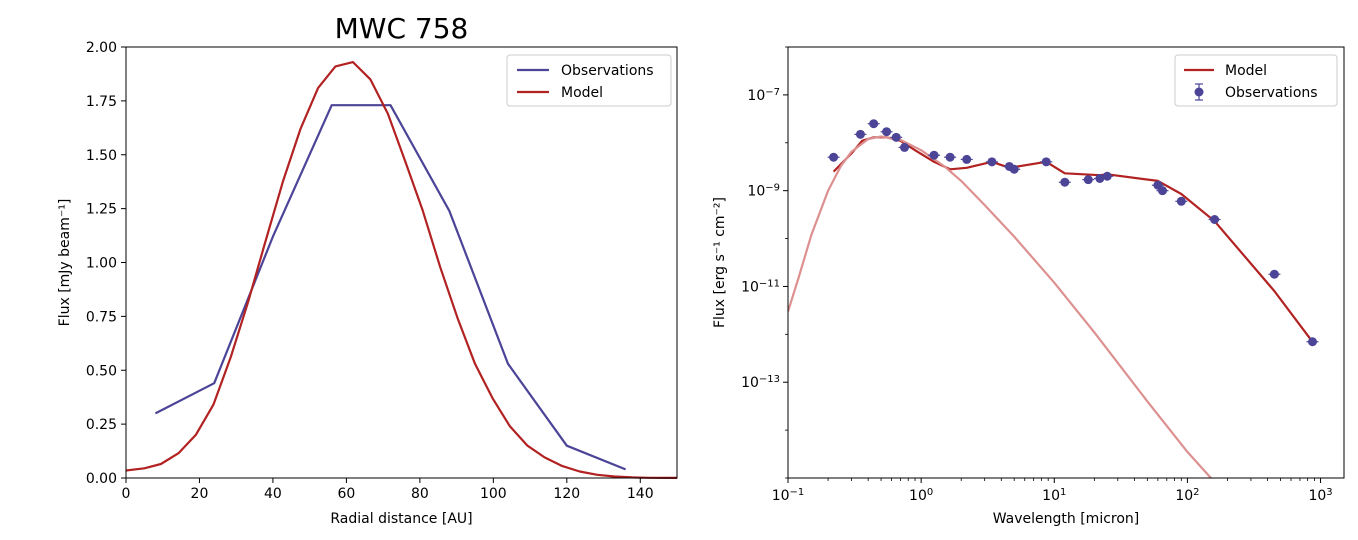 The height and width of the screenshot is (540, 1358). Describe the element at coordinates (101, 48) in the screenshot. I see `y-tick-label: 2.00` at that location.